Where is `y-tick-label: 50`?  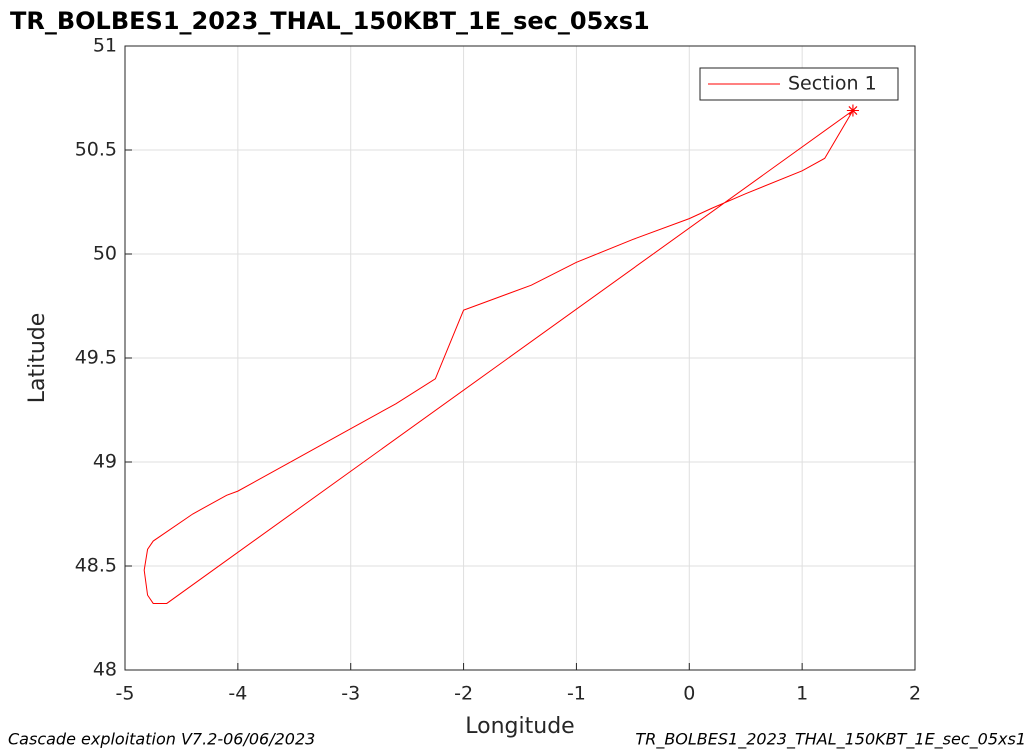 y-tick-label: 50 is located at coordinates (105, 254).